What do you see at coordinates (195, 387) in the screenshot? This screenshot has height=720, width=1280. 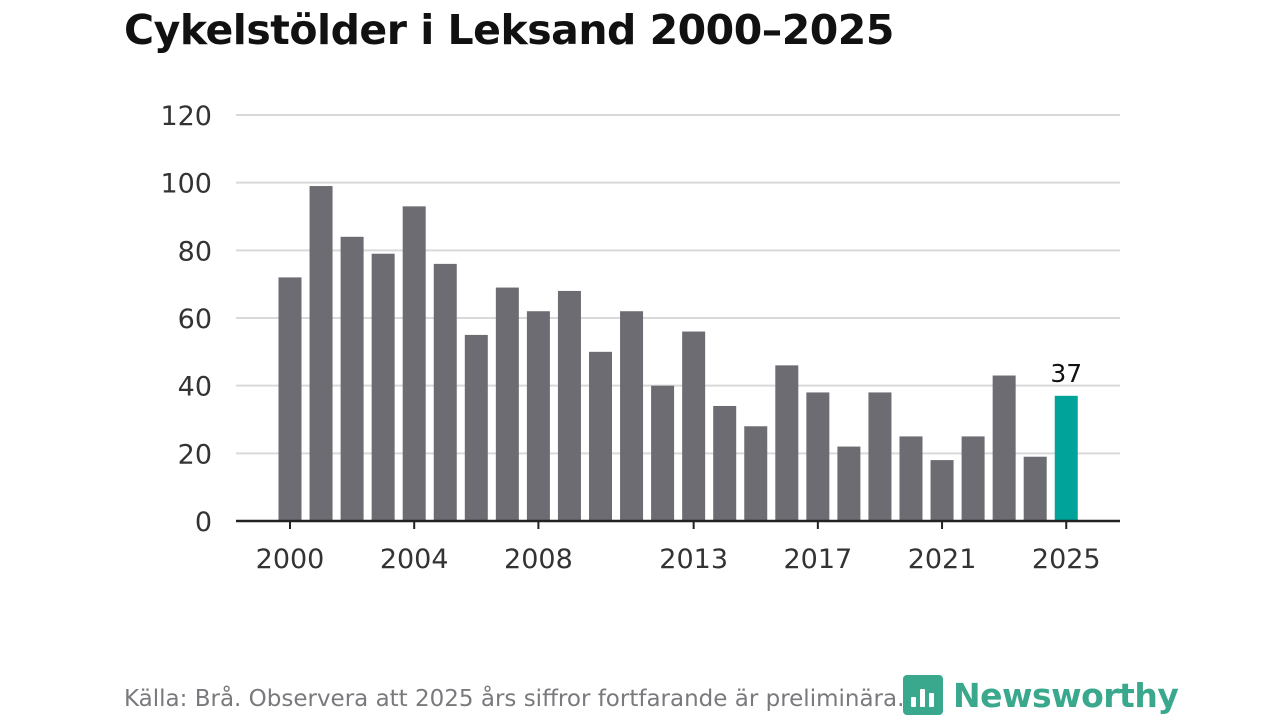 I see `y-tick-label: 40` at bounding box center [195, 387].